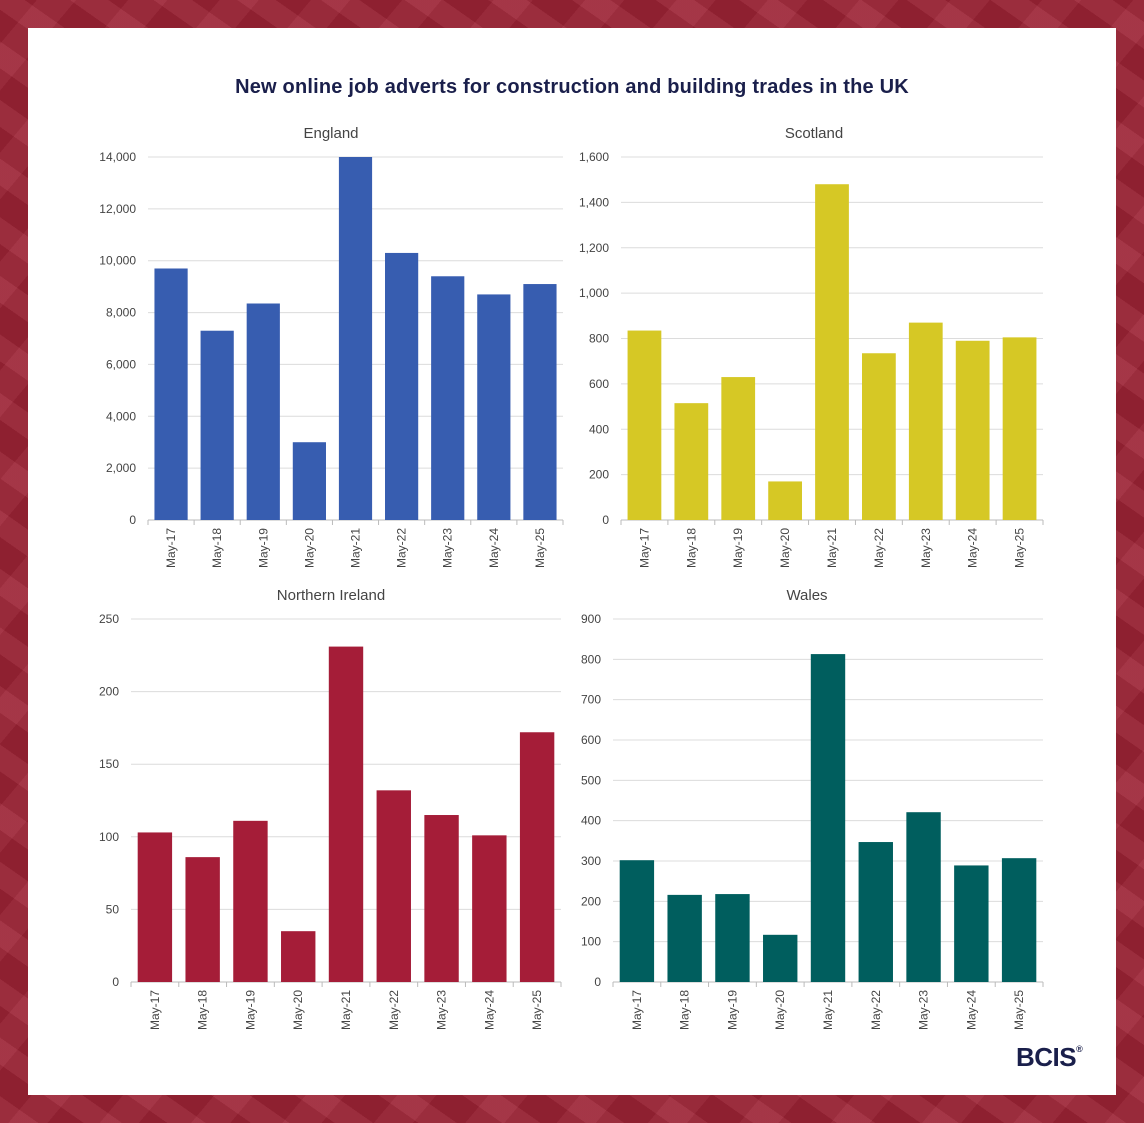 The height and width of the screenshot is (1123, 1144). Describe the element at coordinates (121, 313) in the screenshot. I see `y-tick-label: 8,000` at that location.